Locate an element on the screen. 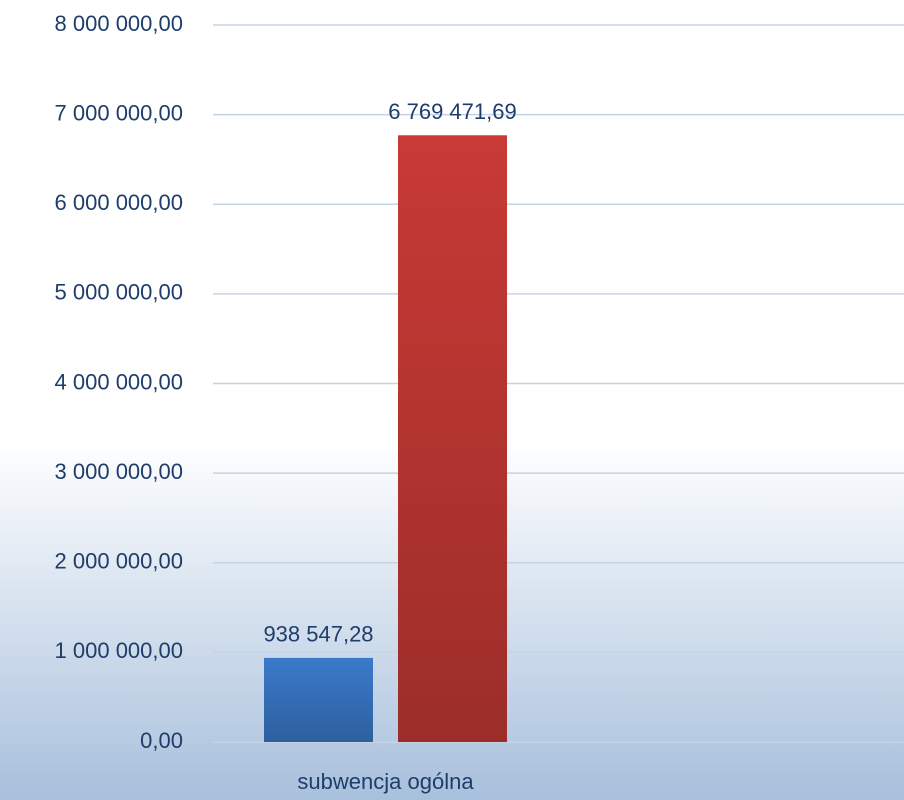 Image resolution: width=904 pixels, height=800 pixels. y-tick-label: 8 000 000,00 is located at coordinates (119, 23).